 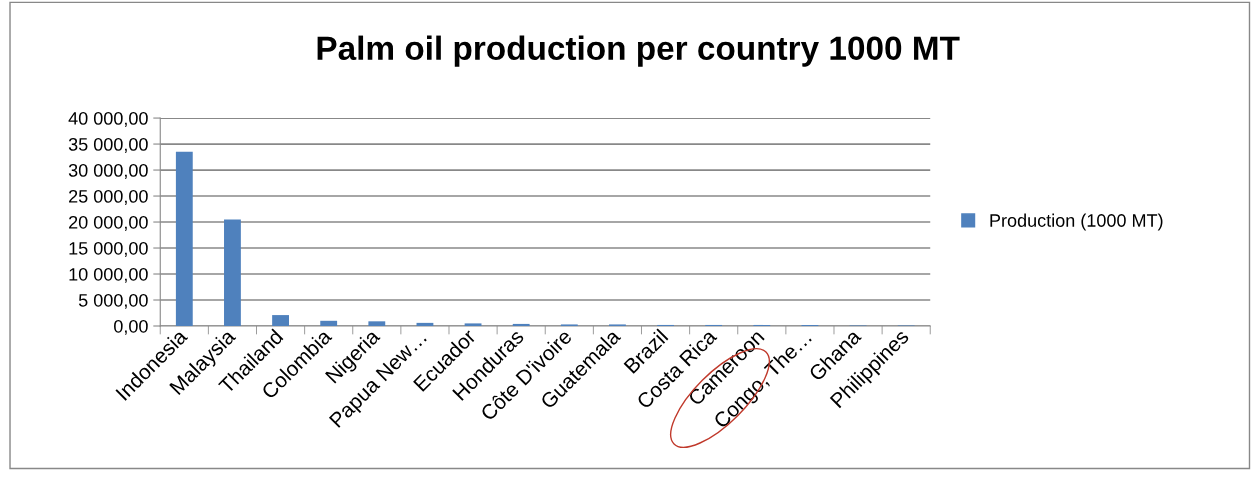 I want to click on y-tick-label: 10 000,00, so click(x=108, y=275).